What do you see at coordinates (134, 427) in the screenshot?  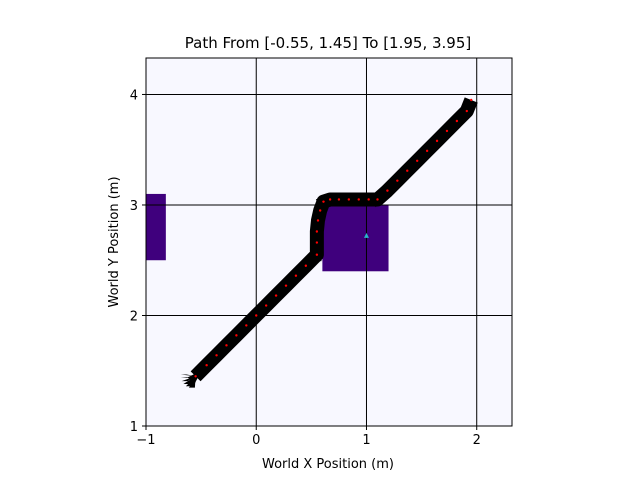 I see `y-tick-label: 1` at bounding box center [134, 427].